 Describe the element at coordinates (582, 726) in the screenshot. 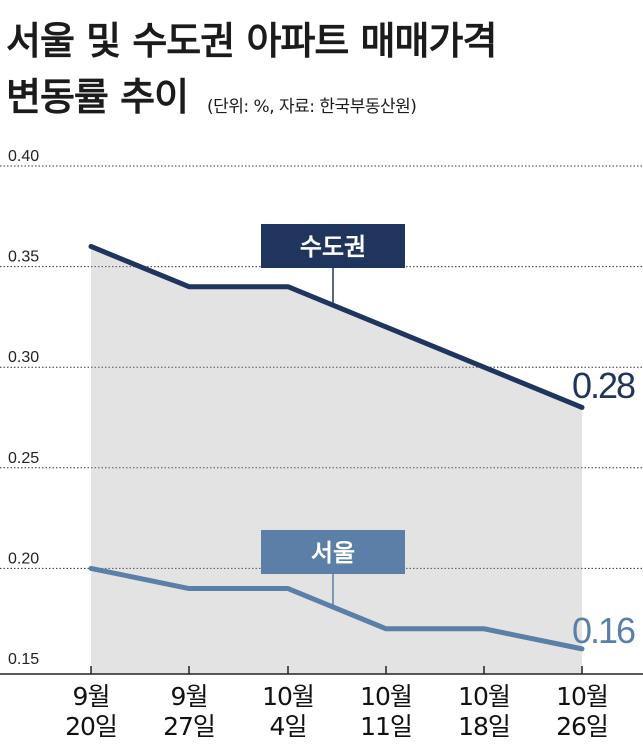

I see `x-tick-label-day: 26일` at that location.